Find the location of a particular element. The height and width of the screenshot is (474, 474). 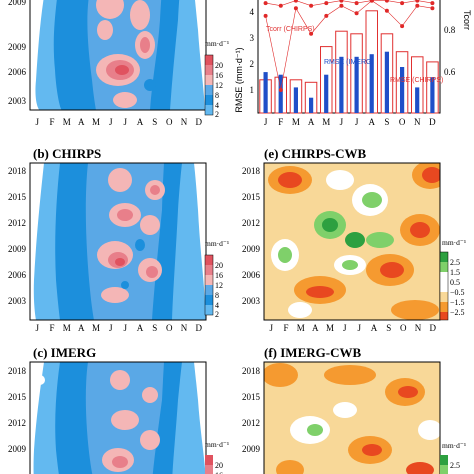

panel-f: (f) IMERG-CWB 2018 2015 2012 2009 is located at coordinates (341, 409).